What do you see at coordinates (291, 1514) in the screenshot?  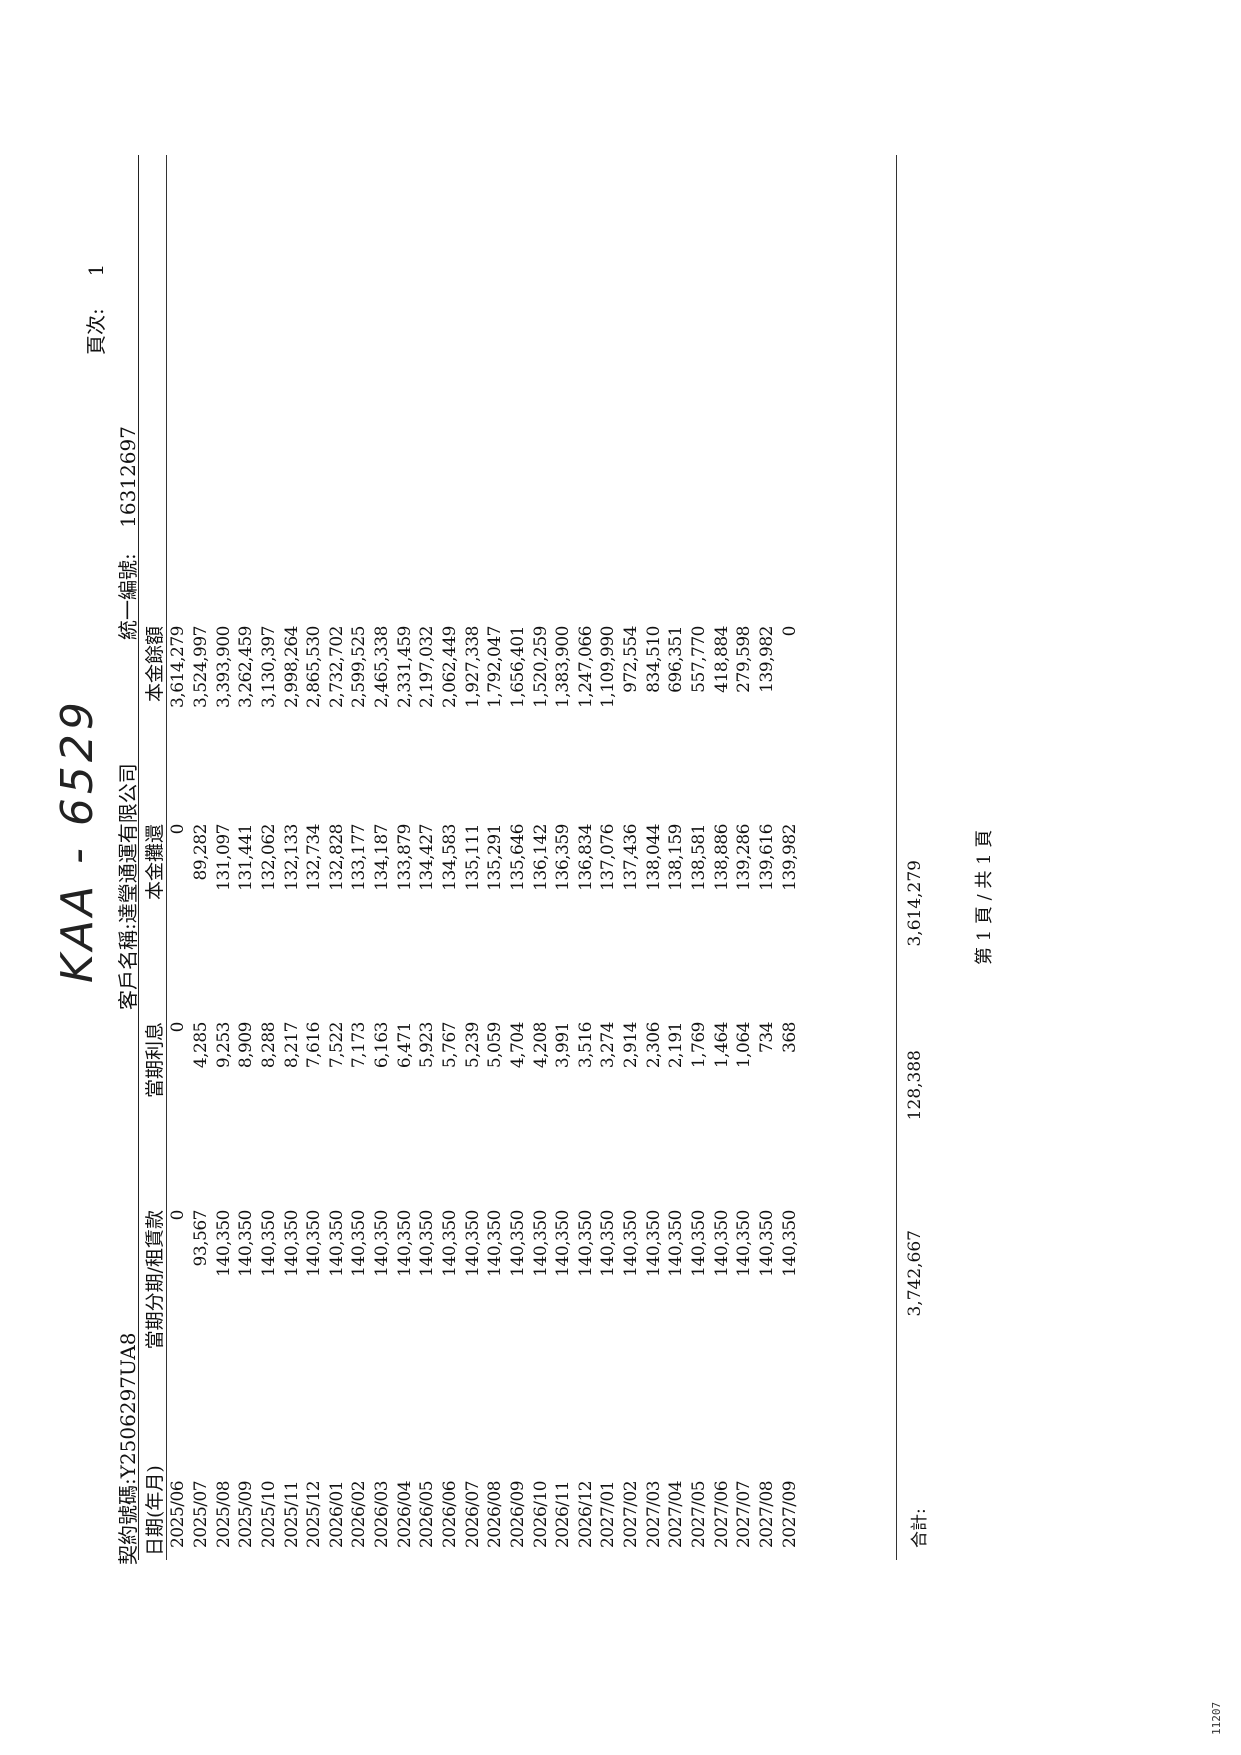 I see `cell-date: 2025/11` at bounding box center [291, 1514].